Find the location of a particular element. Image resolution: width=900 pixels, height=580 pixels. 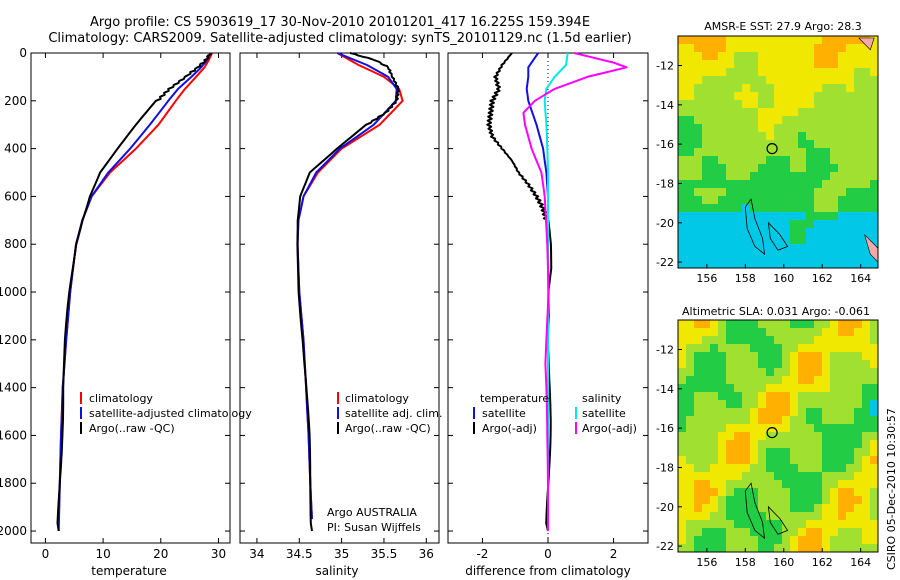

salinity-xtick-label: 34 is located at coordinates (256, 554).